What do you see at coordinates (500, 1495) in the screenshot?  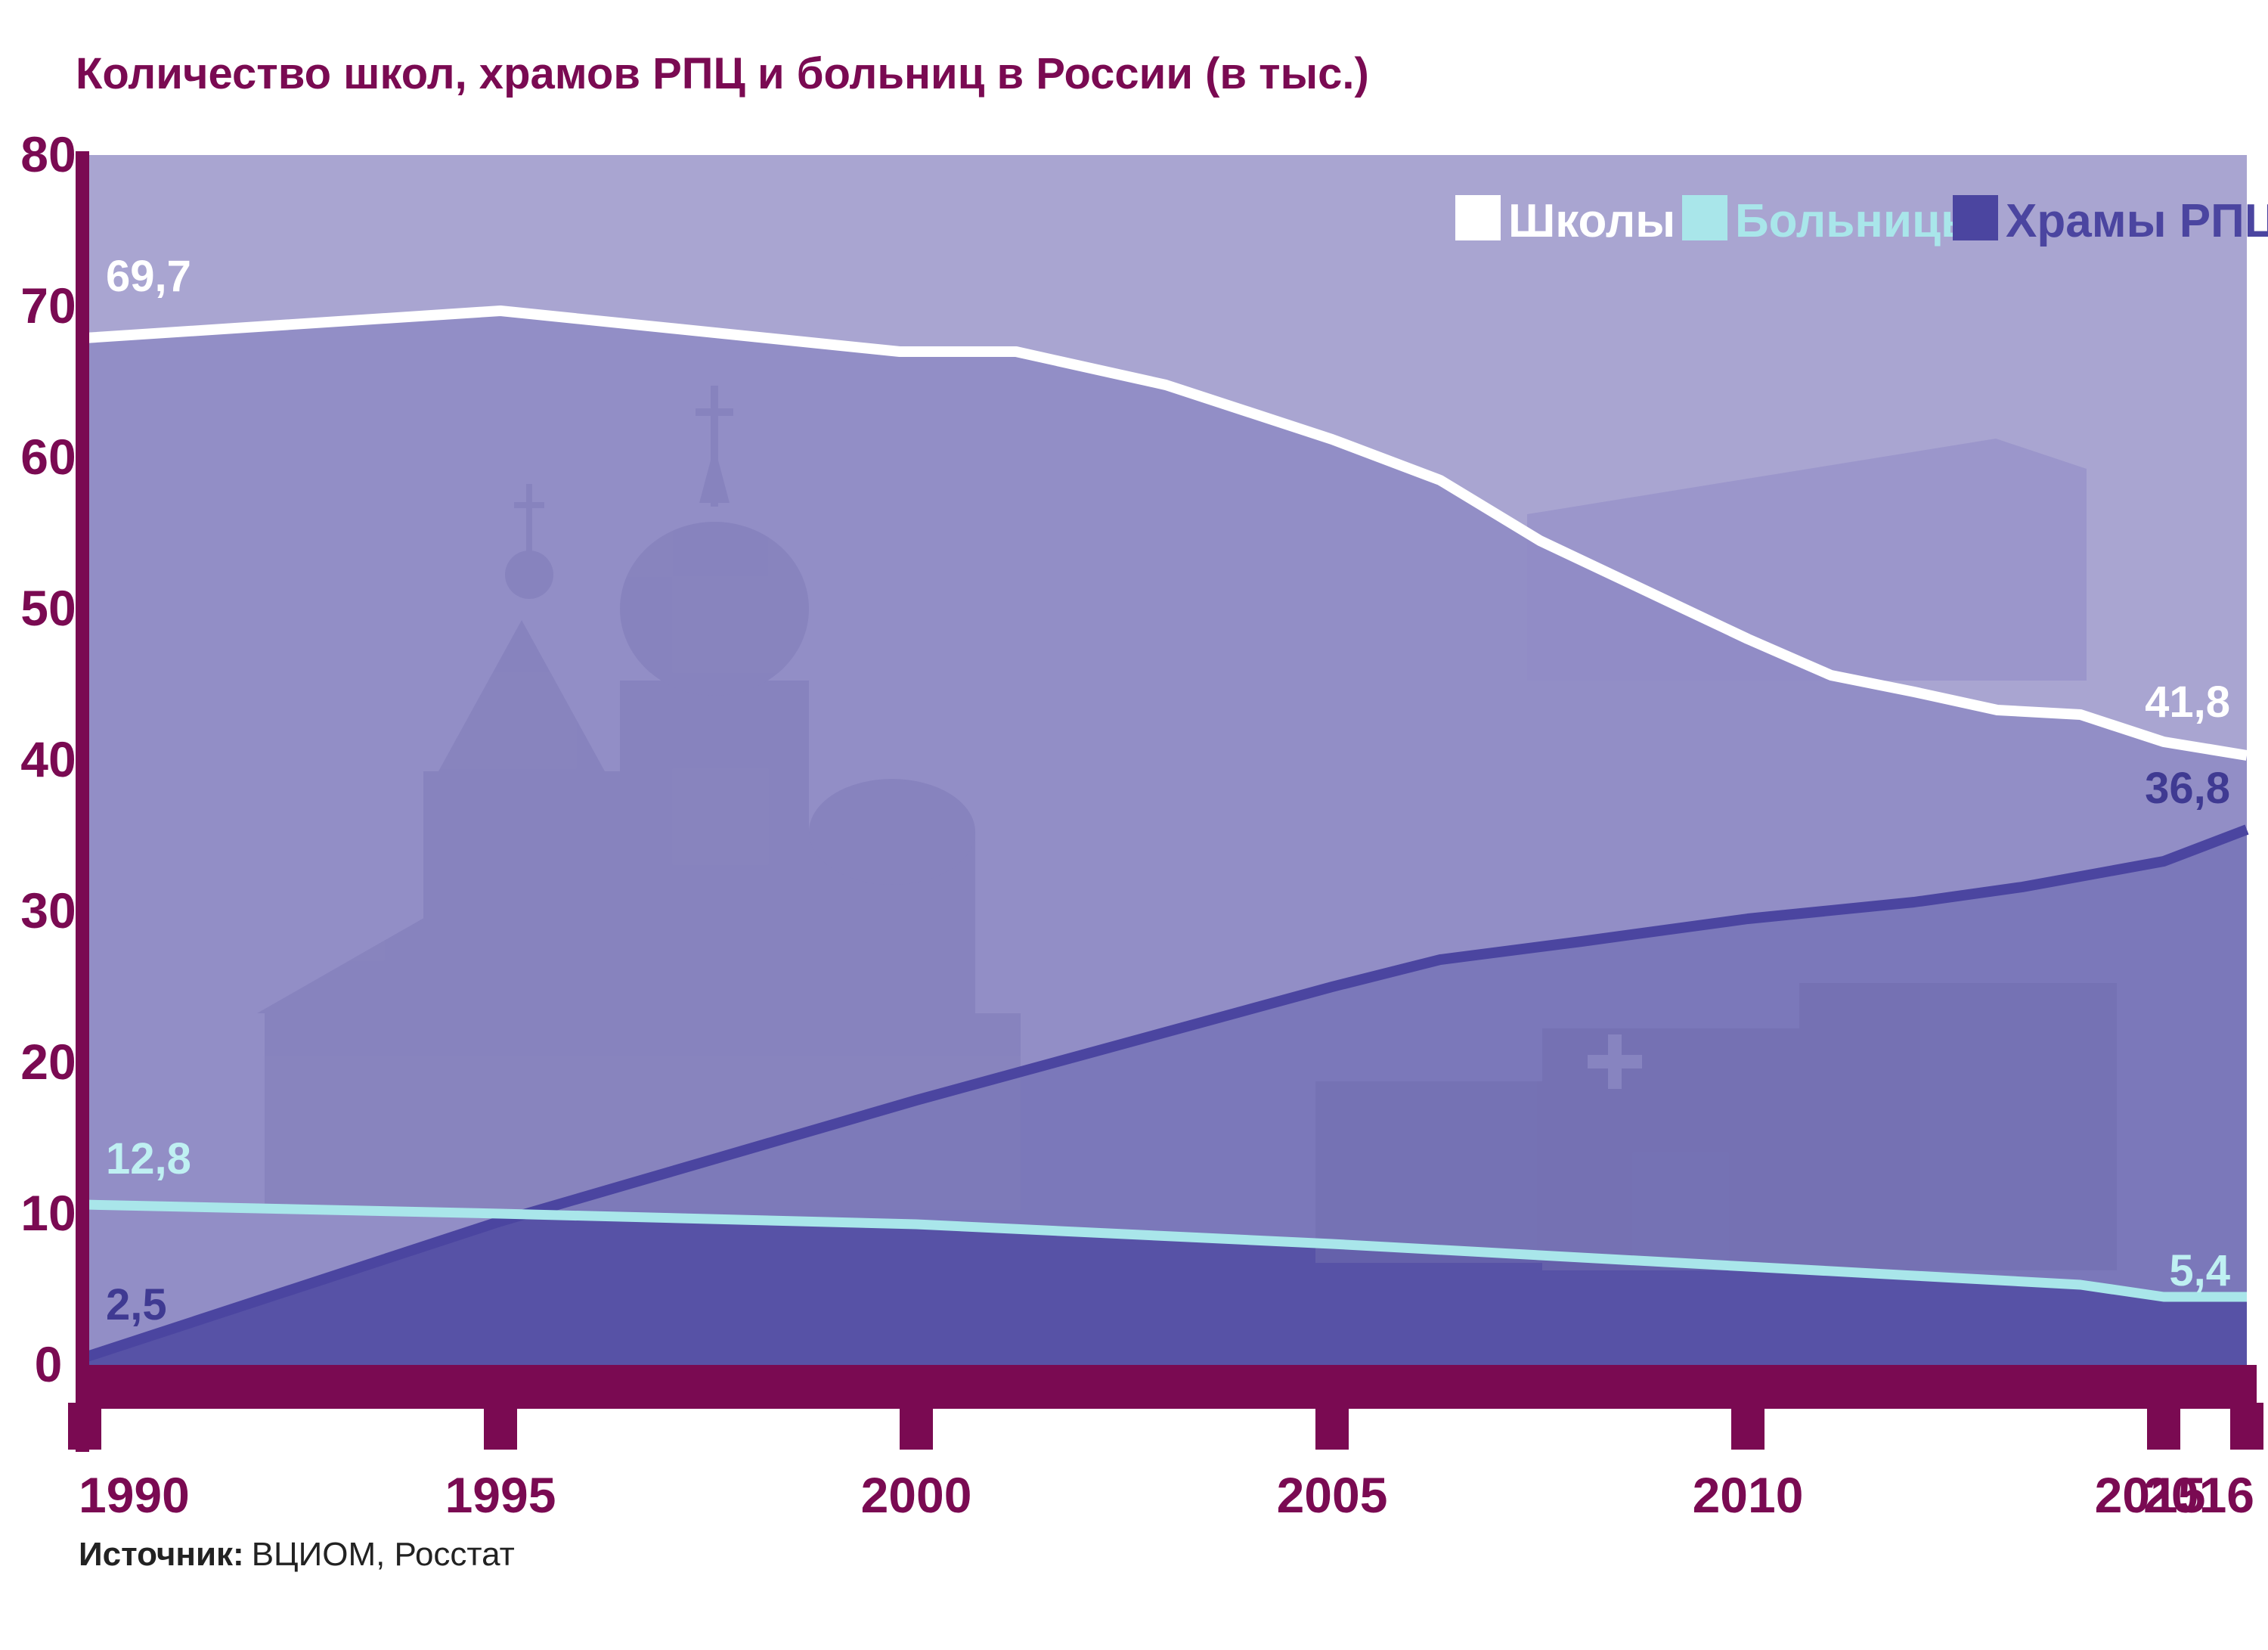 I see `x-tick-label-1995: 1995` at bounding box center [500, 1495].